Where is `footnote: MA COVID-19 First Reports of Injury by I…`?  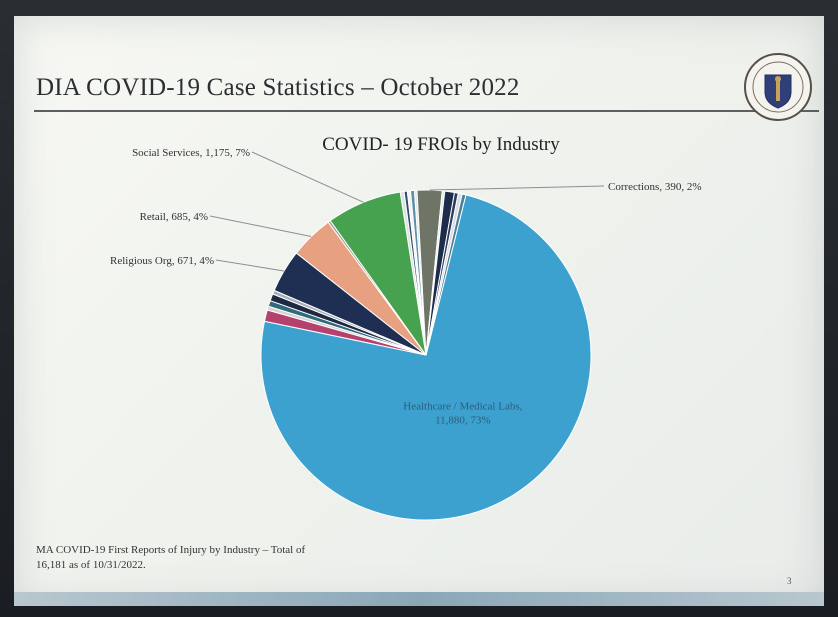 footnote: MA COVID-19 First Reports of Injury by I… is located at coordinates (171, 557).